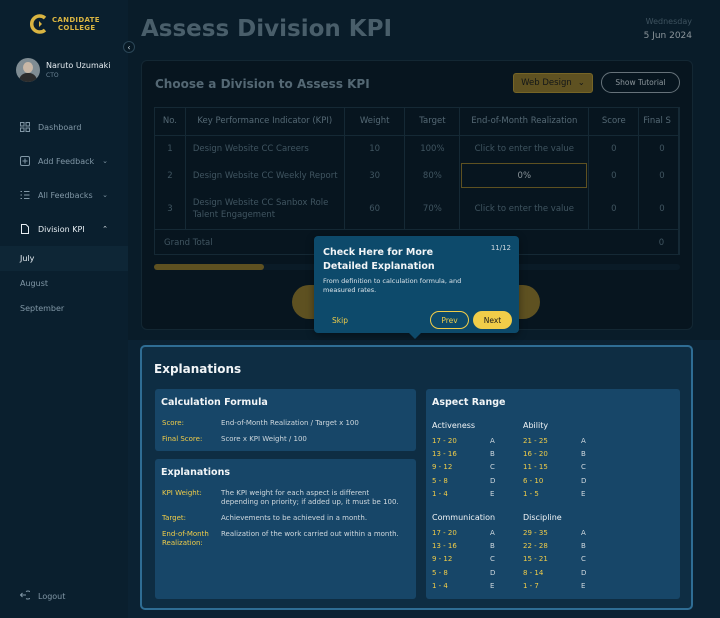 The height and width of the screenshot is (618, 720). Describe the element at coordinates (209, 267) in the screenshot. I see `scrollbar-thumb` at that location.